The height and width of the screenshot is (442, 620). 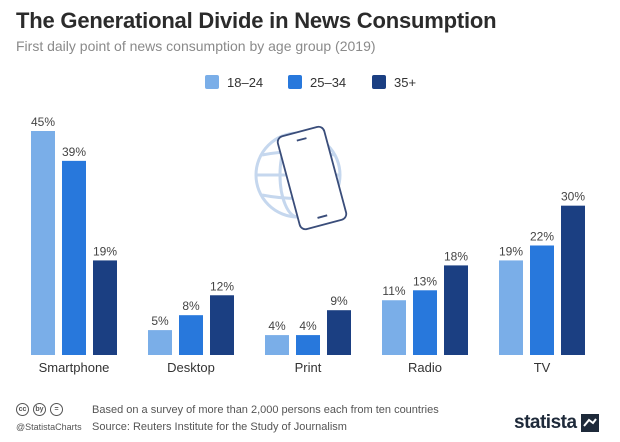 I want to click on value-label-tv-0: 19%, so click(x=511, y=251).